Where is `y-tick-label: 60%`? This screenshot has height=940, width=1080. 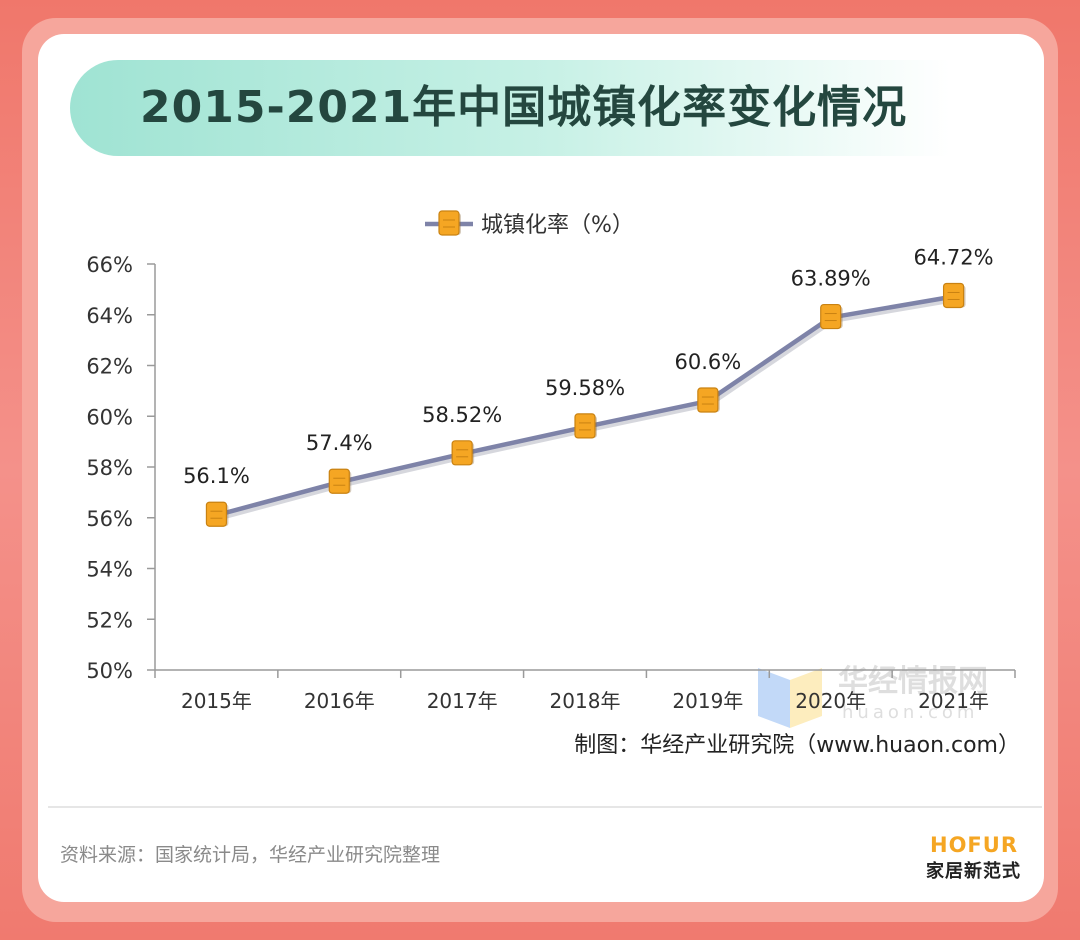
y-tick-label: 60% is located at coordinates (109, 417).